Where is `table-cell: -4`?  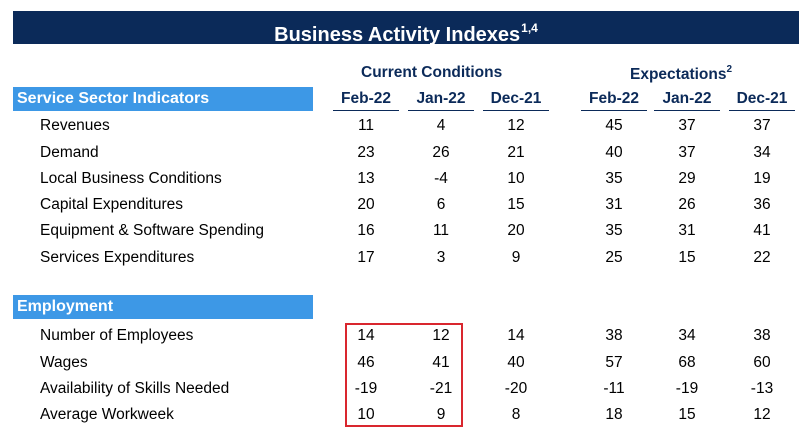
table-cell: -4 is located at coordinates (441, 178).